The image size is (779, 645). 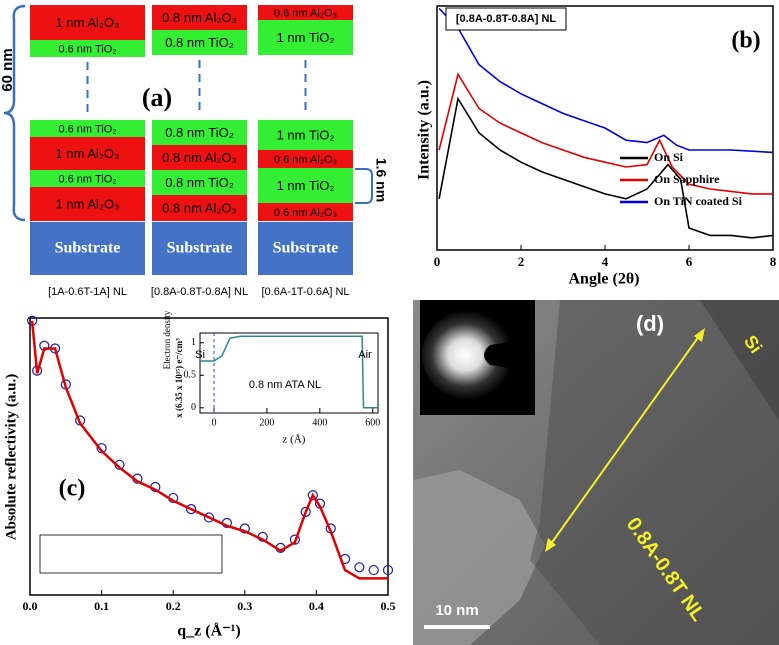 I want to click on y-axis-label: Intensity (a.u.), so click(x=424, y=130).